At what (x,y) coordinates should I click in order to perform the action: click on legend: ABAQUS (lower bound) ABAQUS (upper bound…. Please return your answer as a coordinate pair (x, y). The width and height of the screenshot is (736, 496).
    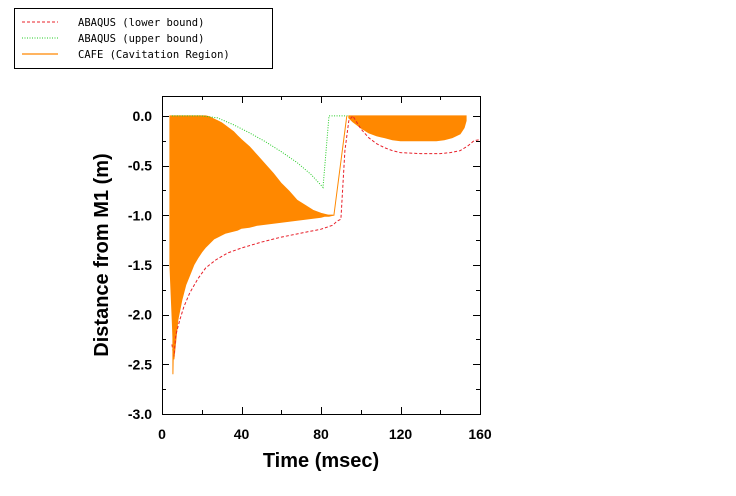
    Looking at the image, I should click on (143, 38).